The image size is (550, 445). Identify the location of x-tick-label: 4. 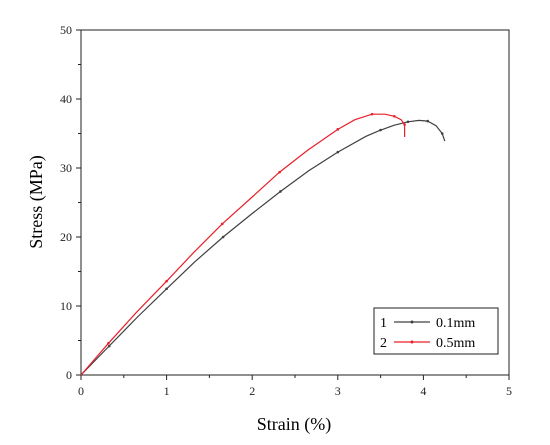
(423, 391).